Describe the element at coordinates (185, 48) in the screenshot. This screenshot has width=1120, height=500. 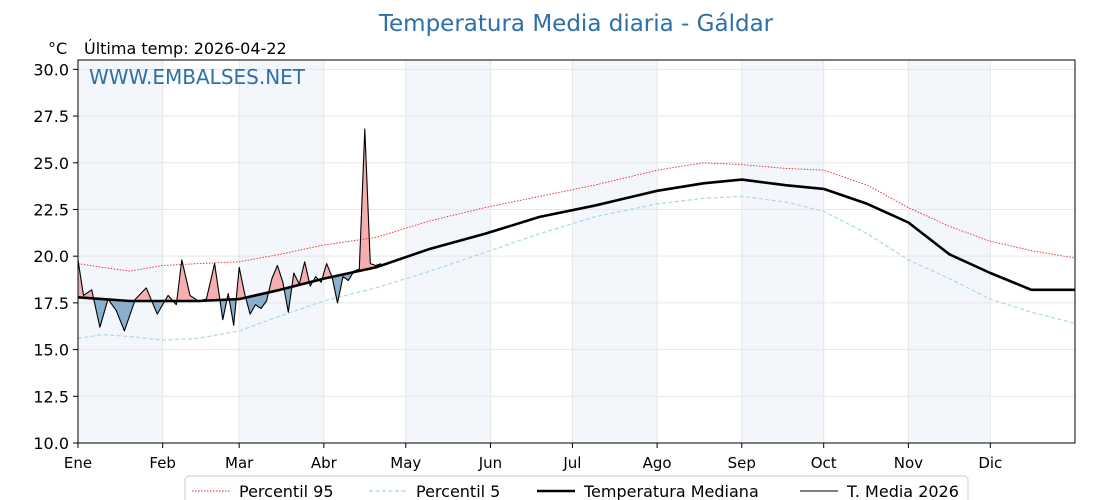
I see `last-temp-label: Última temp: 2026-04-22` at that location.